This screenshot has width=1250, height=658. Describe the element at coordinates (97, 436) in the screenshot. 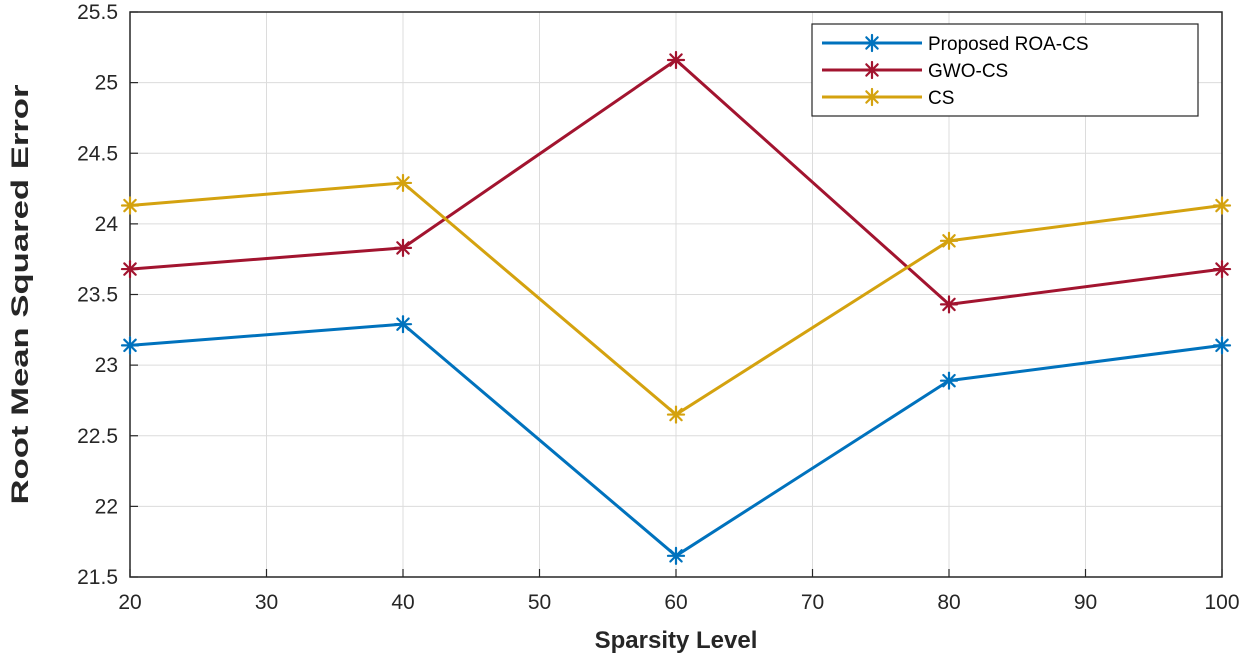

I see `y-tick-label: 22.5` at that location.